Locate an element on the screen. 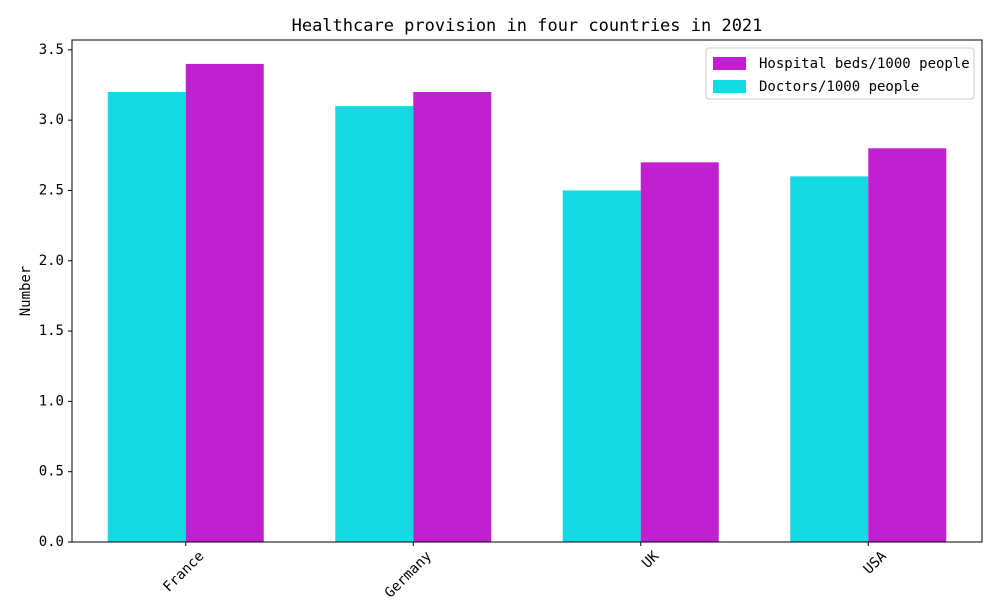 The height and width of the screenshot is (604, 1000). y-tick-label: 3.0 is located at coordinates (51, 120).